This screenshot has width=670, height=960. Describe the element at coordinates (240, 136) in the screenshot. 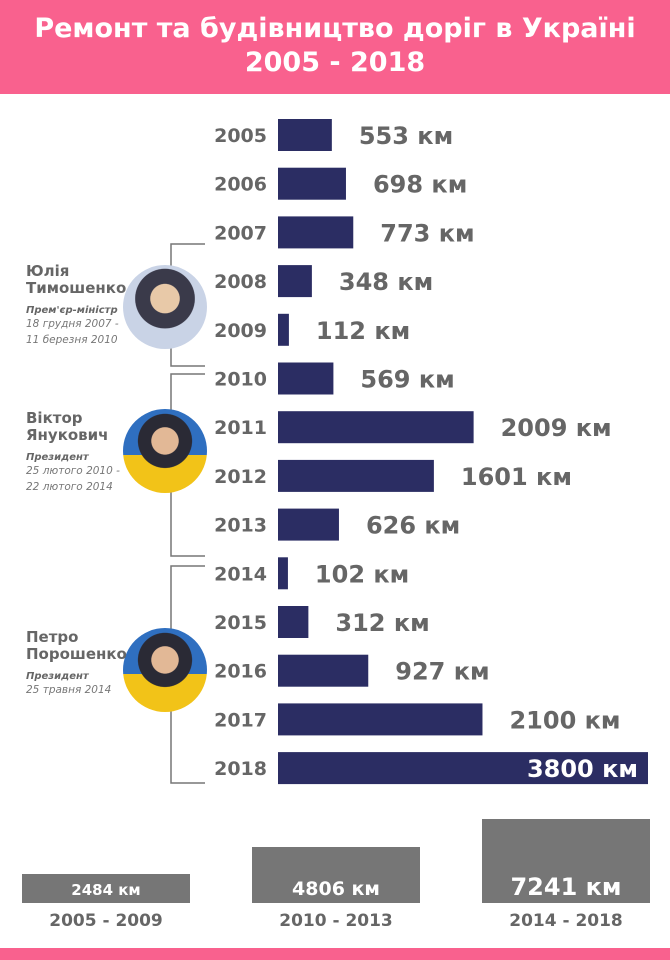

I see `year-label: 2005` at that location.